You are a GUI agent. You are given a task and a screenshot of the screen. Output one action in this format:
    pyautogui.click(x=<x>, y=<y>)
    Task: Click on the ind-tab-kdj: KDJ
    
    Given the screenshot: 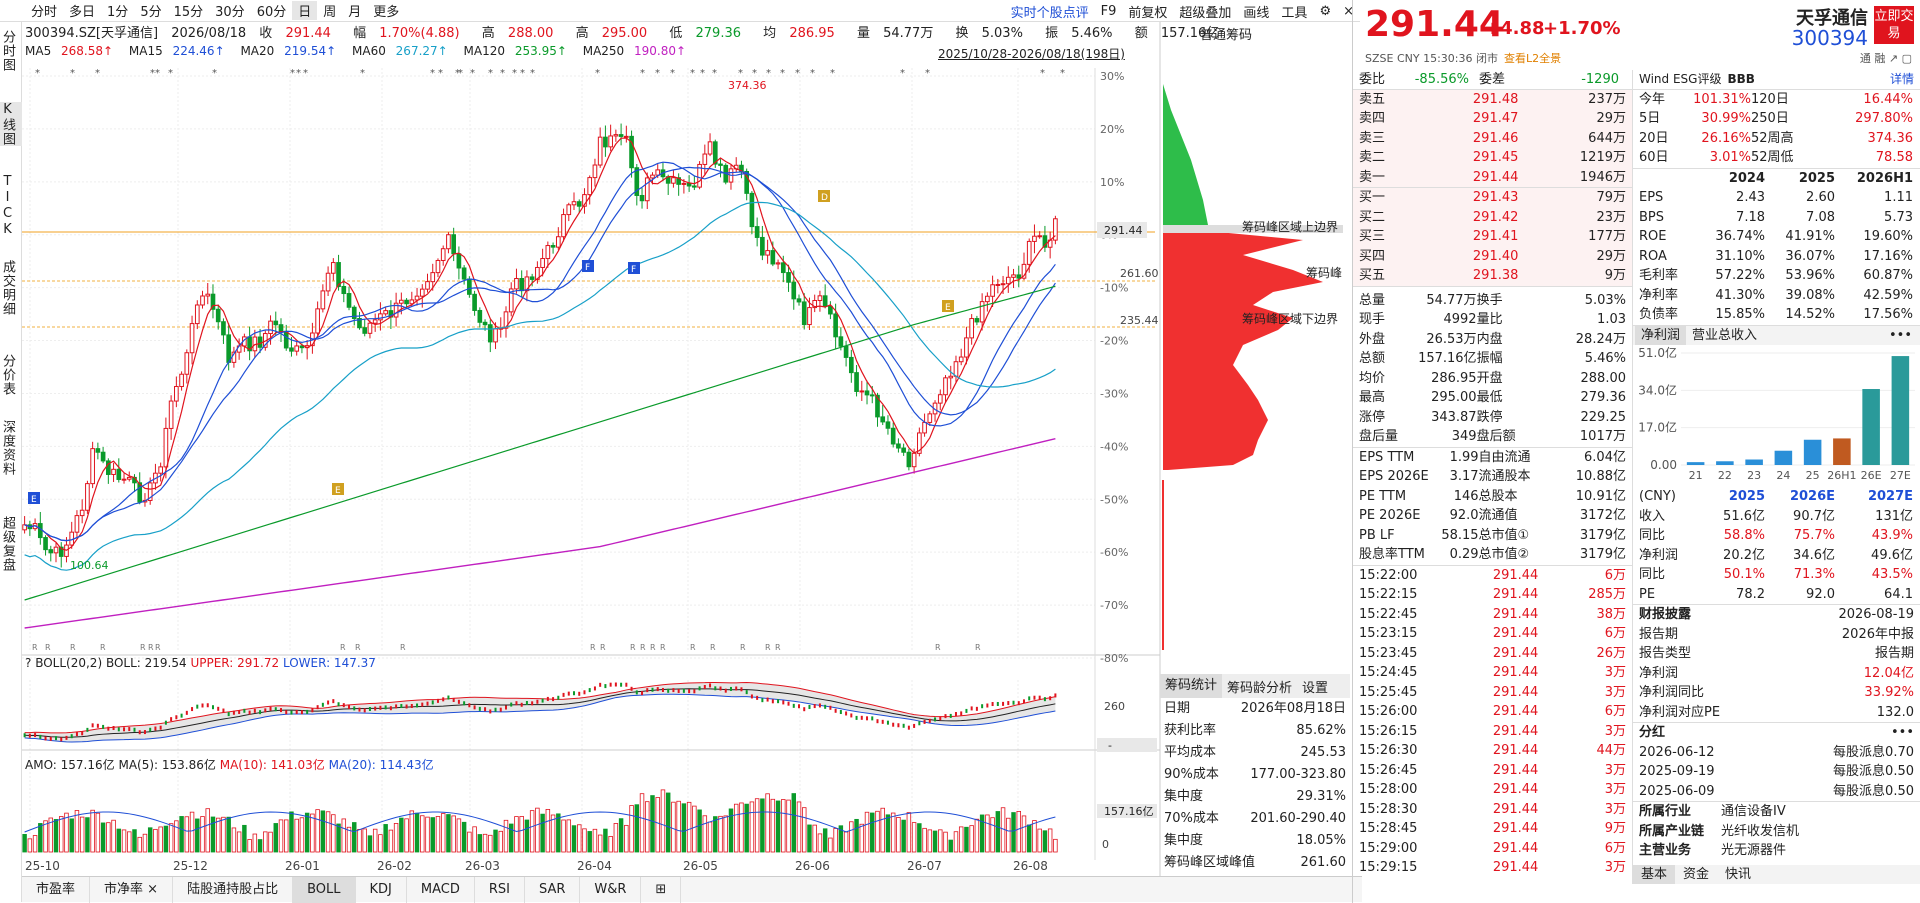 What is the action you would take?
    pyautogui.click(x=381, y=889)
    